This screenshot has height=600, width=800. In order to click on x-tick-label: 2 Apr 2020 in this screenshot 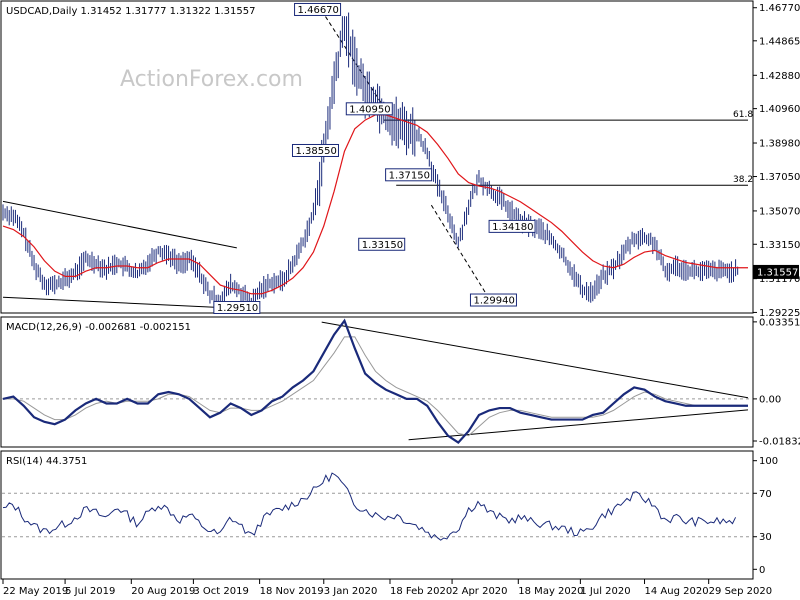, I will do `click(479, 591)`.